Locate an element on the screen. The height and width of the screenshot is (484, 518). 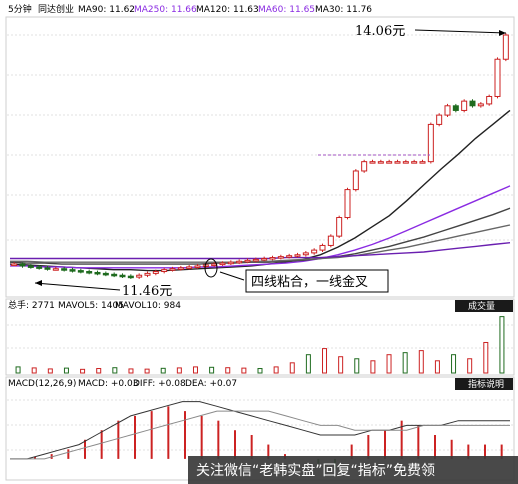
indicator-help-label: 指标说明 is located at coordinates (486, 384).